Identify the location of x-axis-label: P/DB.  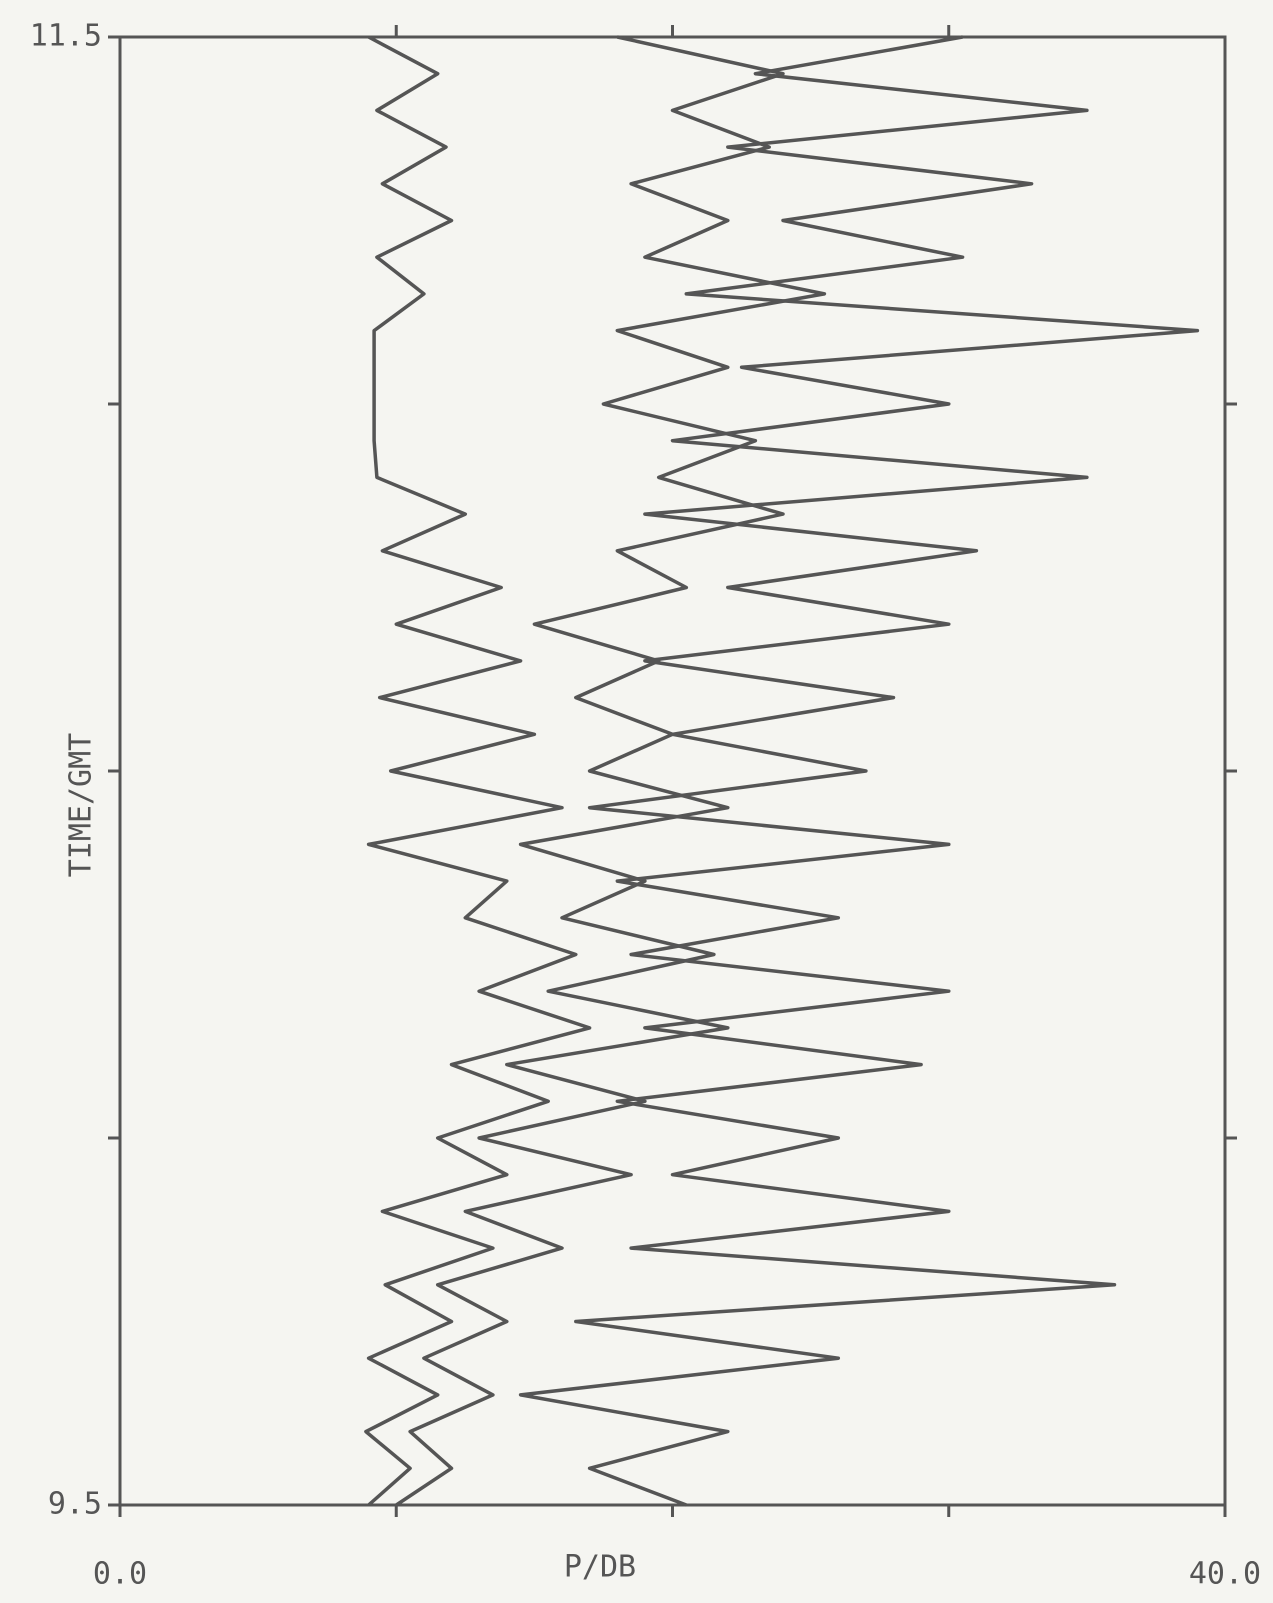
(600, 1567).